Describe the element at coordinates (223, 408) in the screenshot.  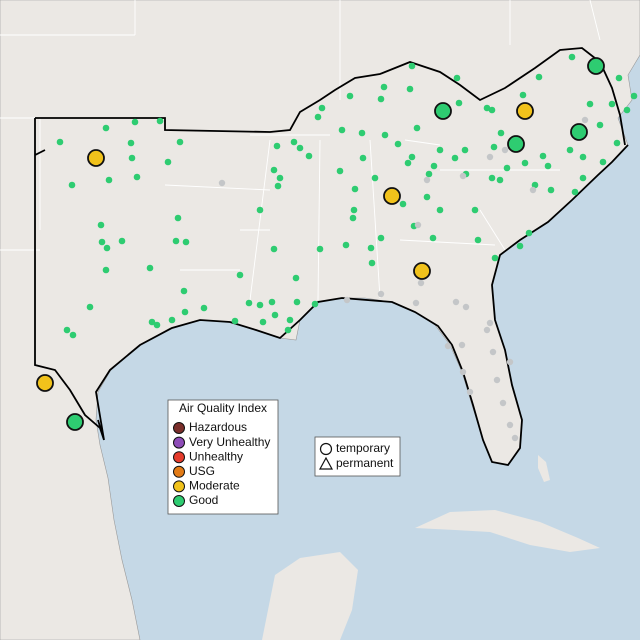
I see `legend-title: Air Quality Index` at that location.